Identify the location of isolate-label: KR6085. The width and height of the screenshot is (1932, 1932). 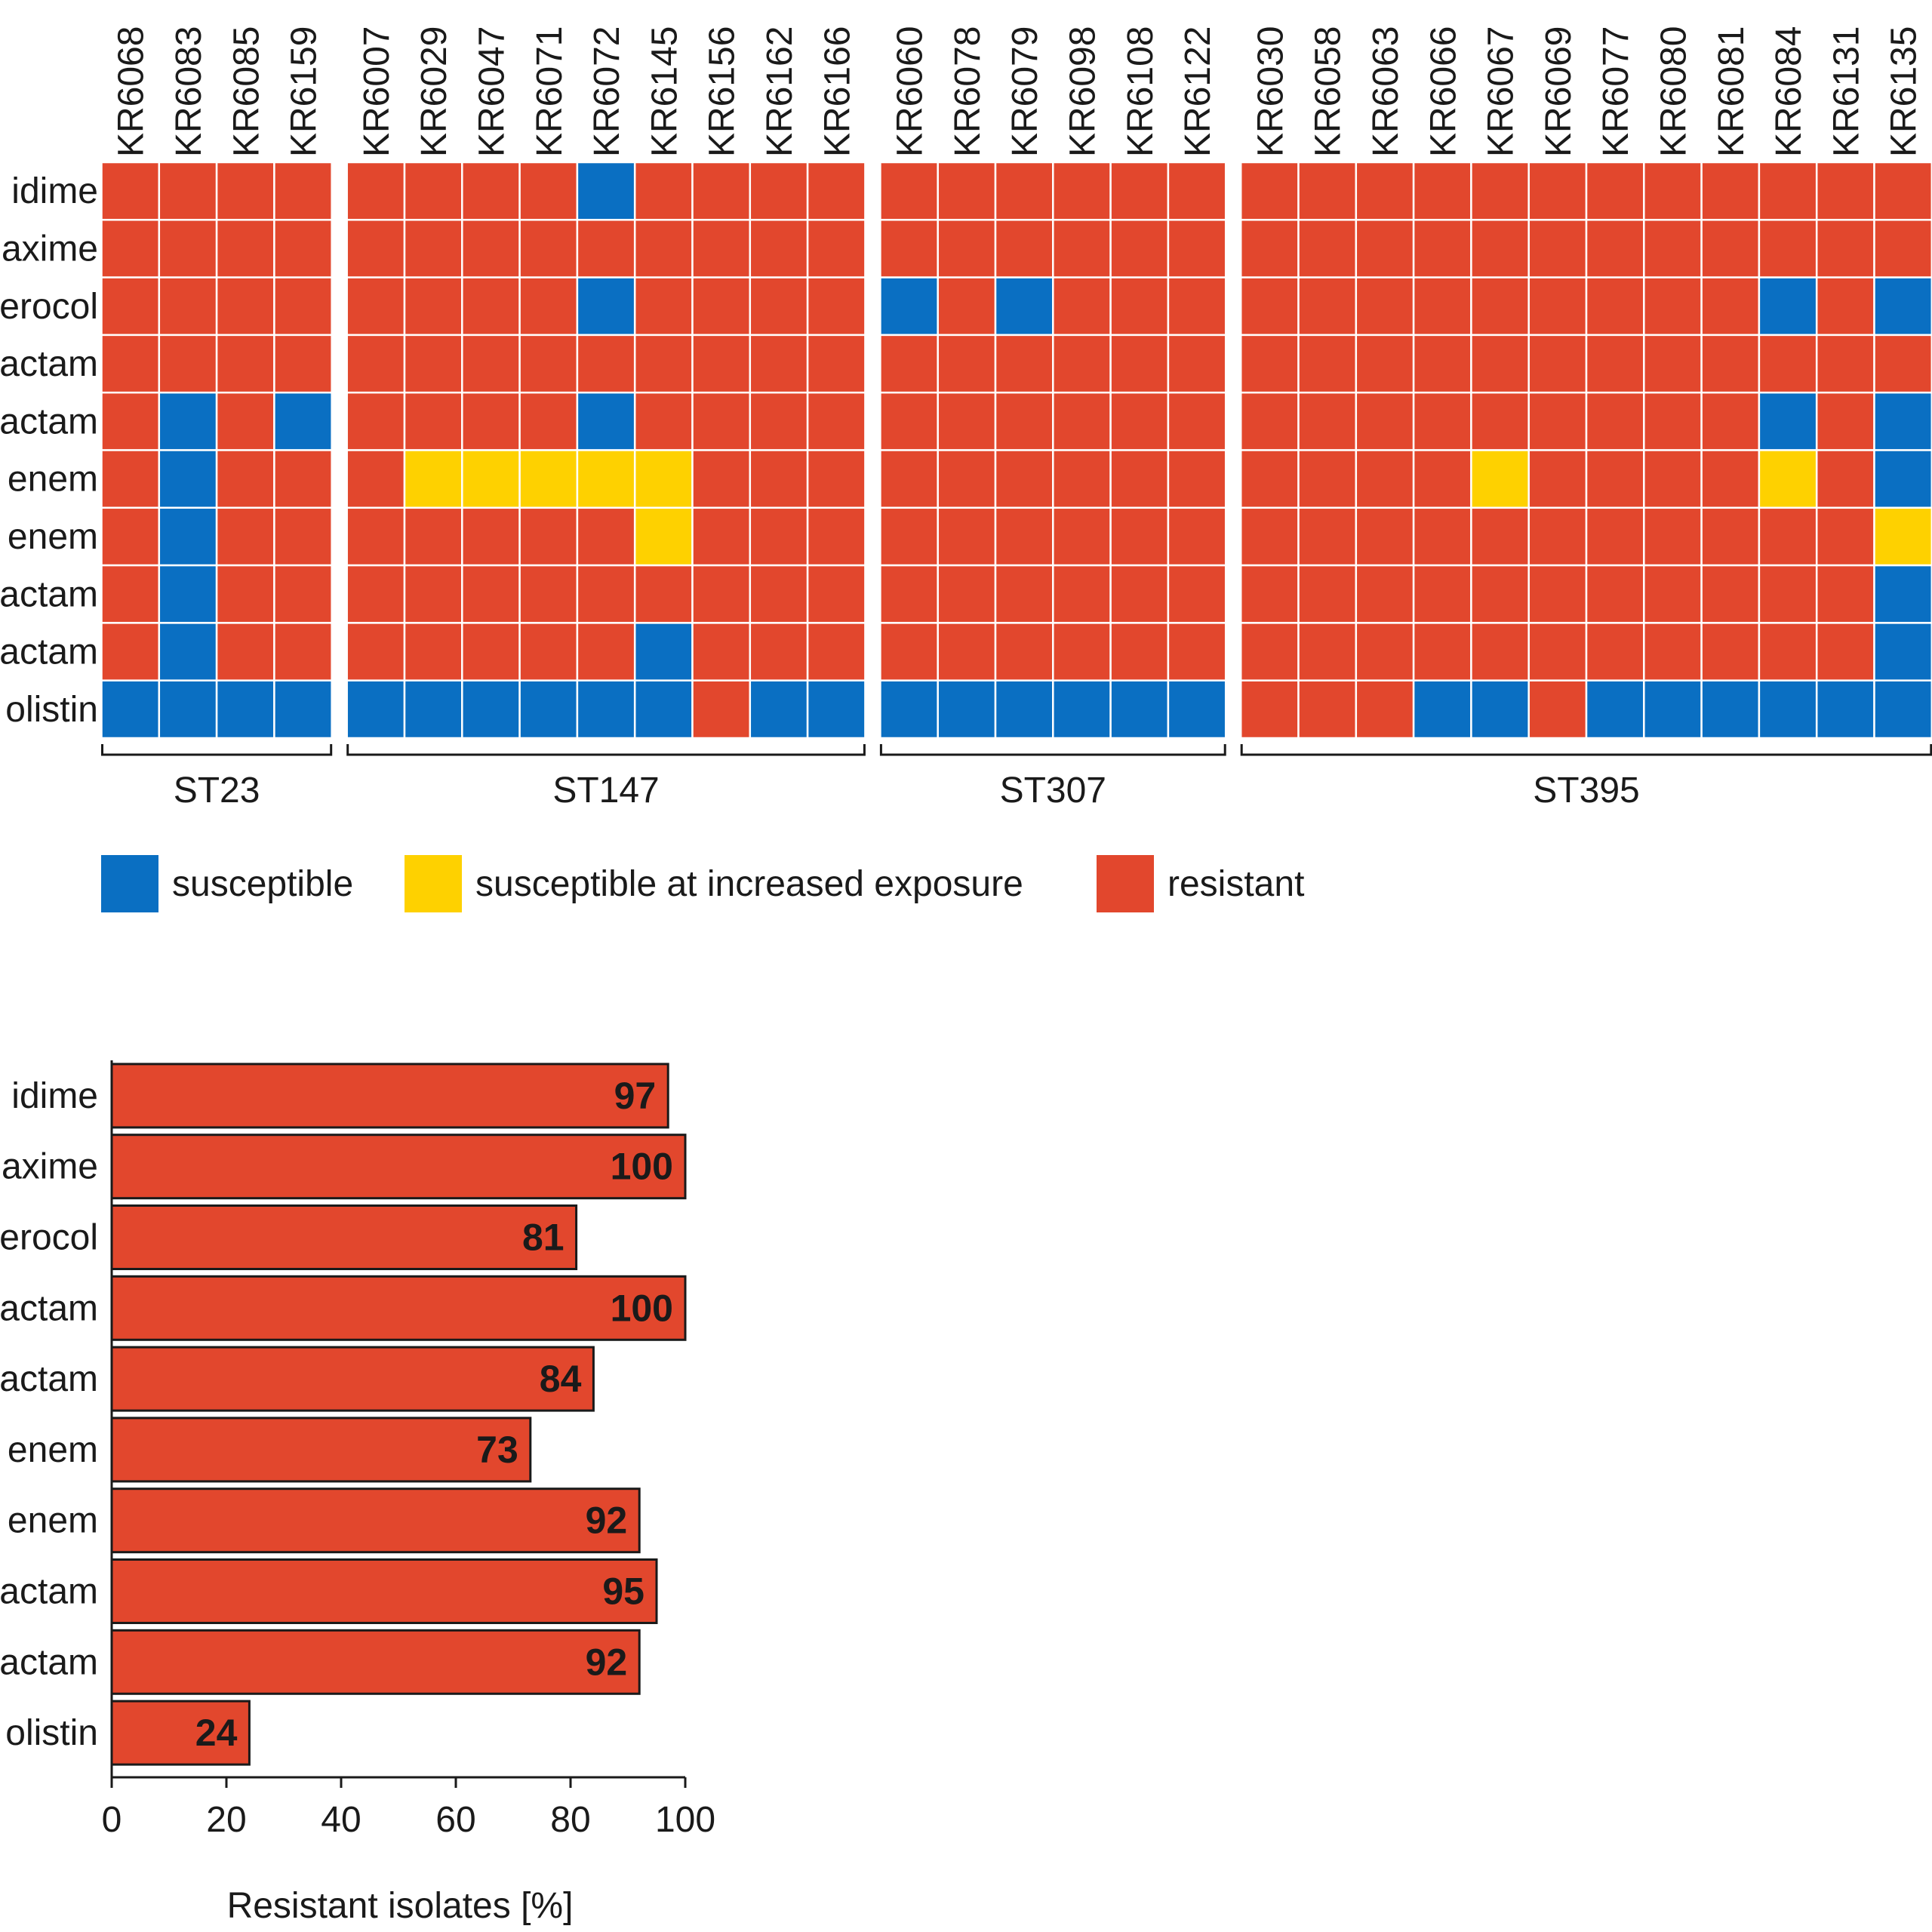
(246, 91).